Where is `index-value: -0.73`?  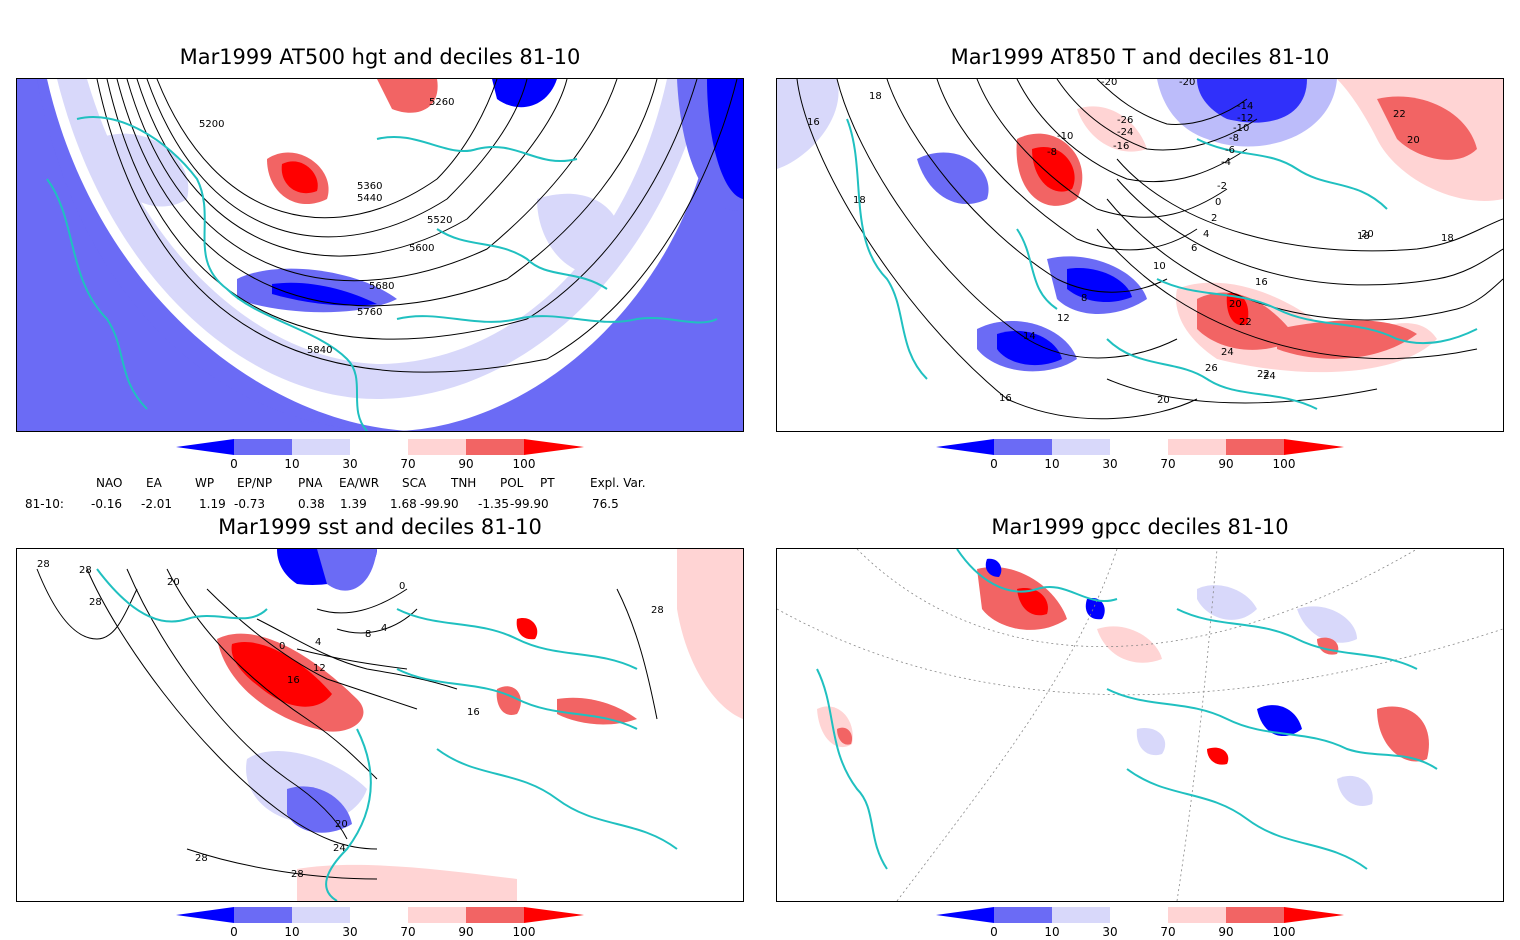
index-value: -0.73 is located at coordinates (250, 504).